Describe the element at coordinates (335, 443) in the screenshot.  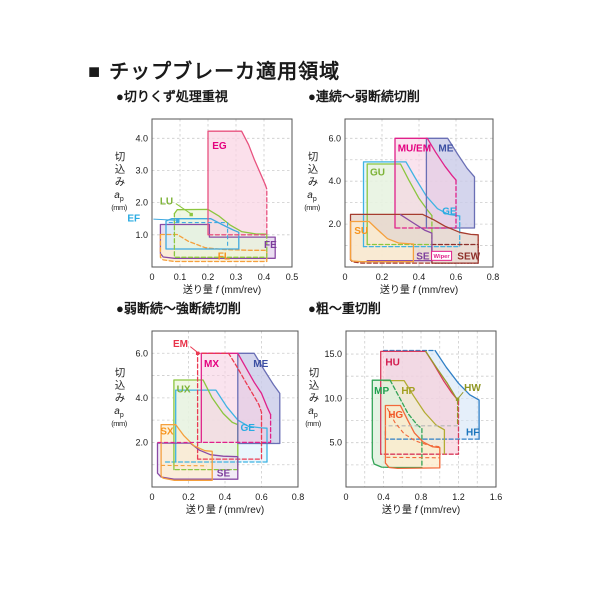
I see `y-tick-label: 5.0` at that location.